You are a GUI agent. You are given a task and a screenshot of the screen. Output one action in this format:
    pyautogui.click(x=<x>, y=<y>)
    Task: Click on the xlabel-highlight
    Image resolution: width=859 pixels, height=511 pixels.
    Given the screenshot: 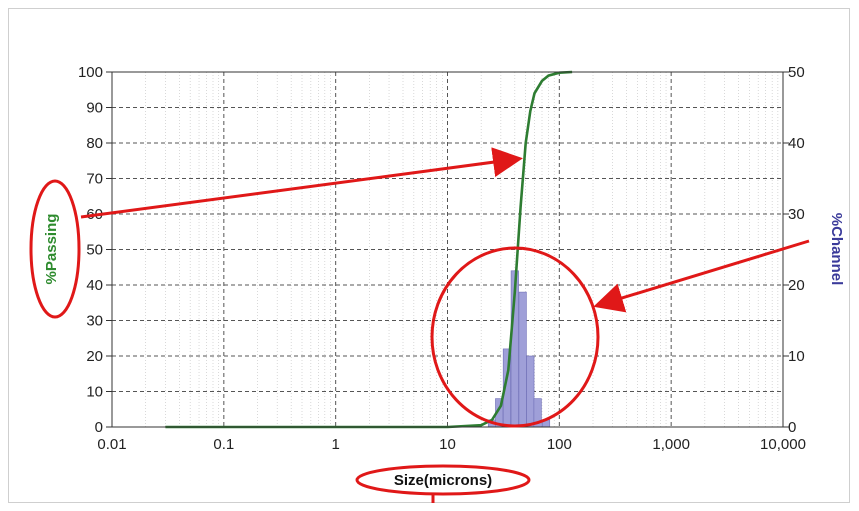 What is the action you would take?
    pyautogui.click(x=443, y=480)
    